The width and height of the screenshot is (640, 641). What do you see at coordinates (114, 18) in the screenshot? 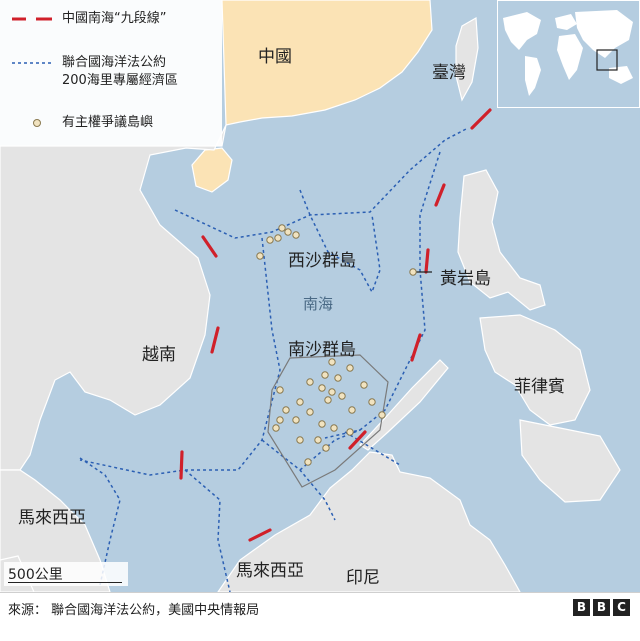
I see `legend-nine-dash-label: 中國南海“九段線”` at bounding box center [114, 18].